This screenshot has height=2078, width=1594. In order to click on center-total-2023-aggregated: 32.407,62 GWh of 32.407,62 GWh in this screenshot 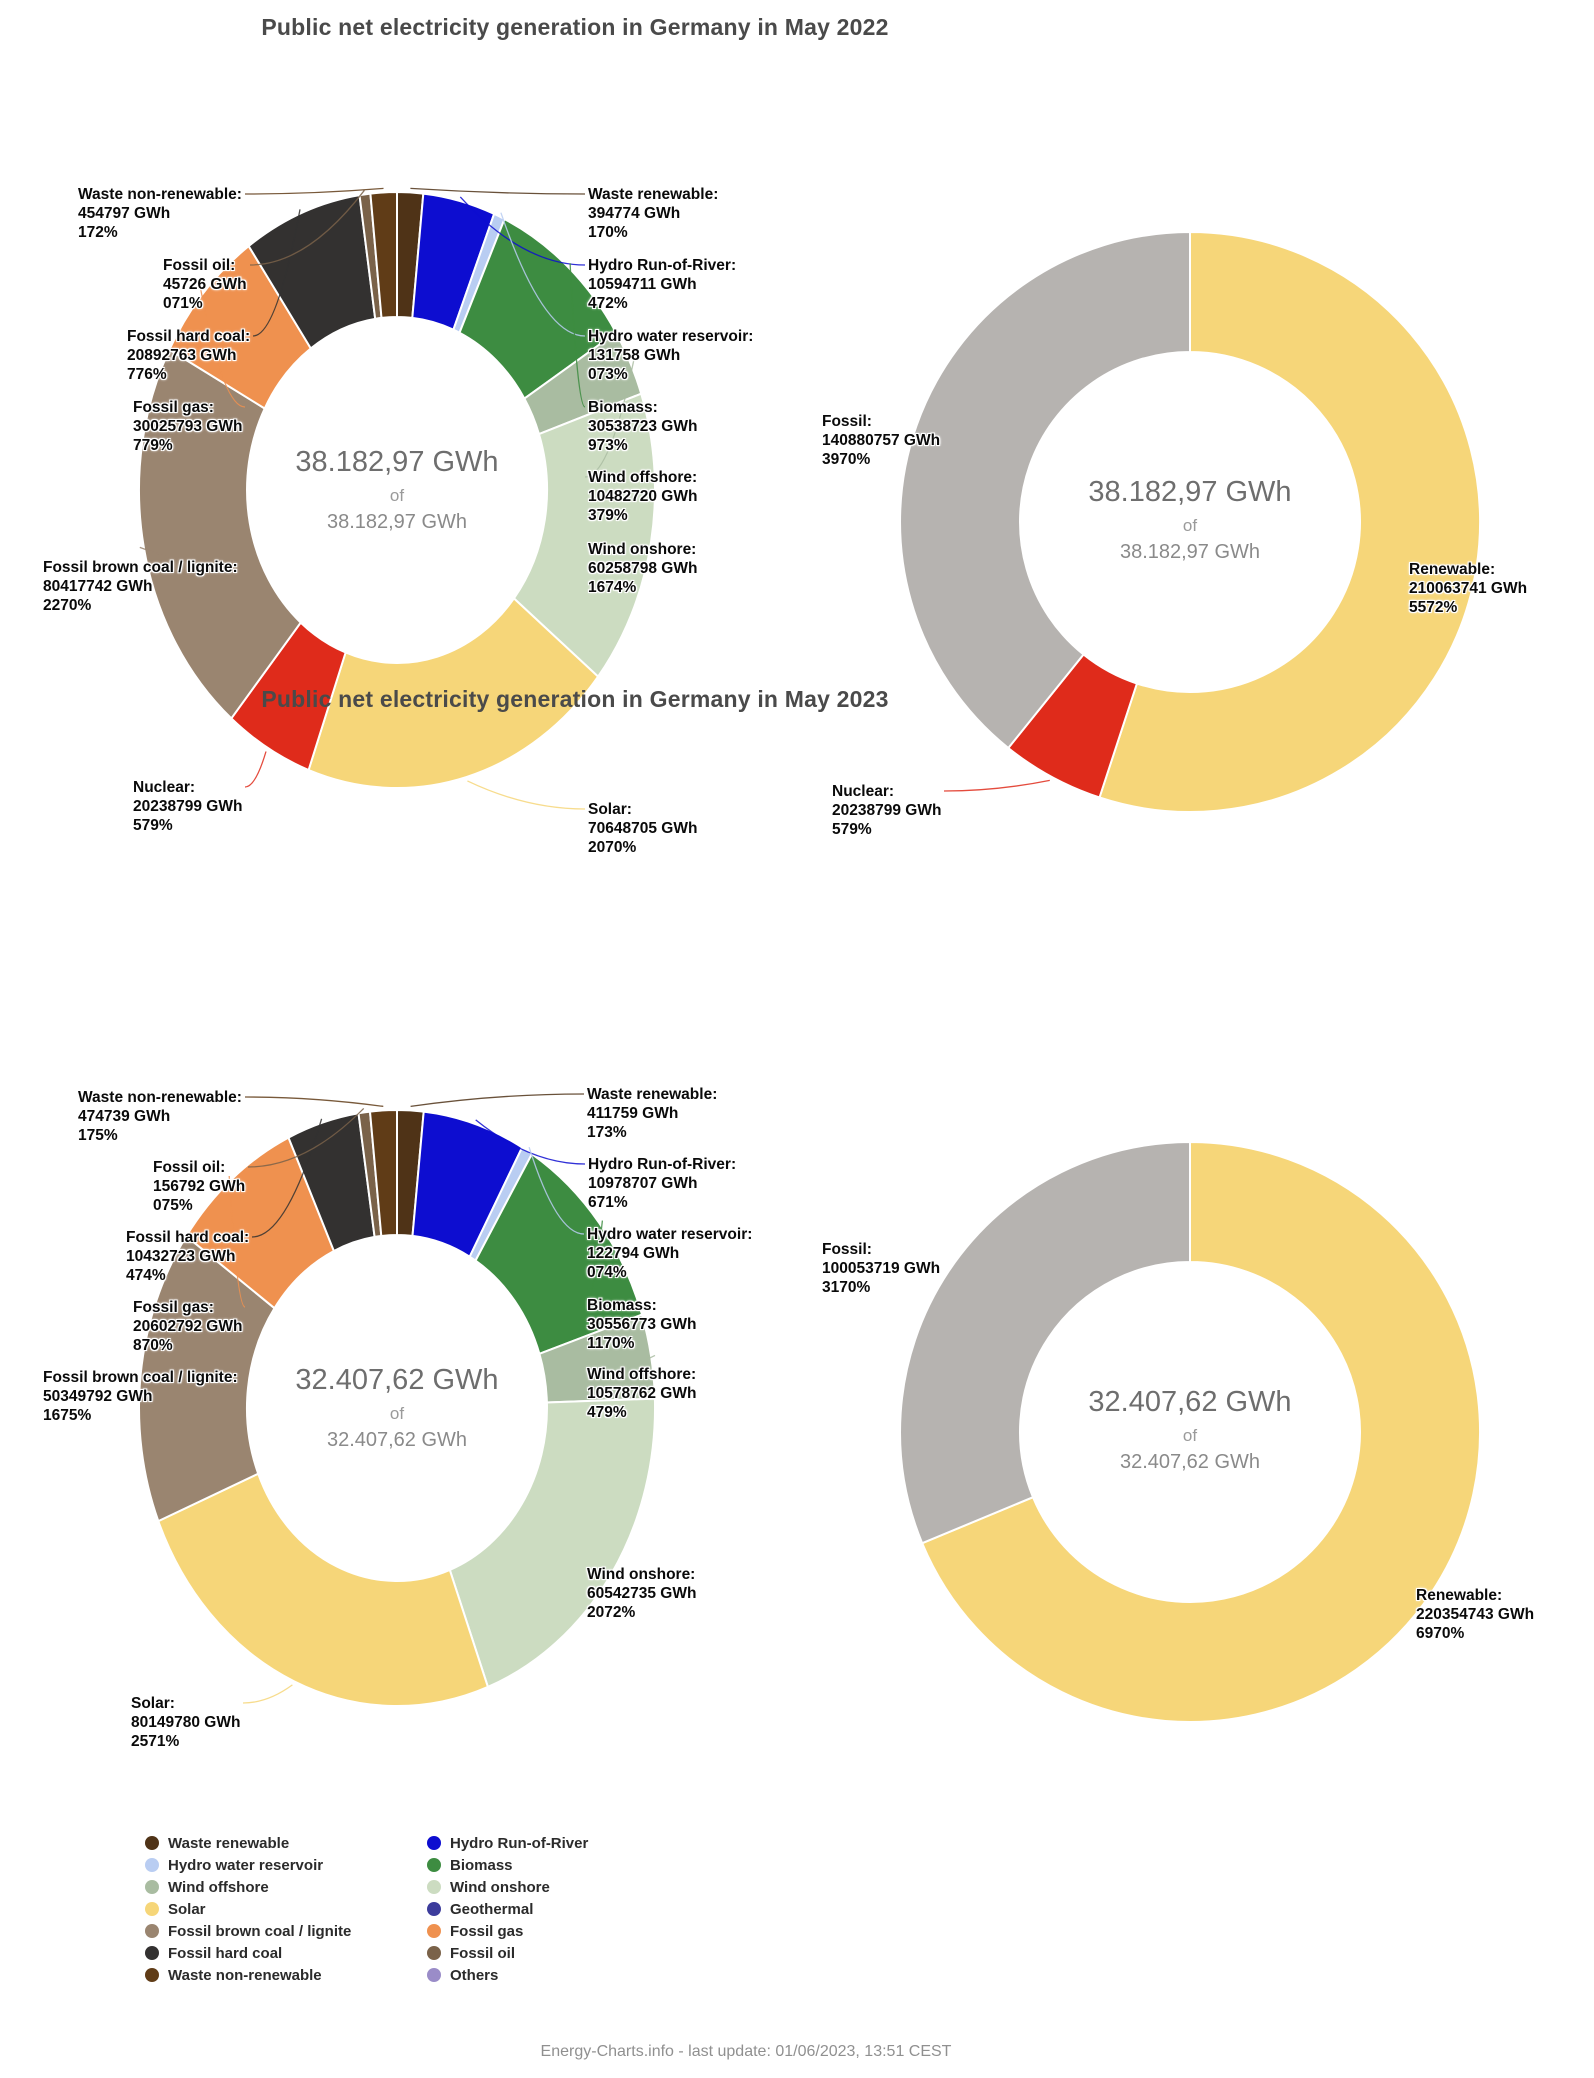, I will do `click(1189, 1430)`.